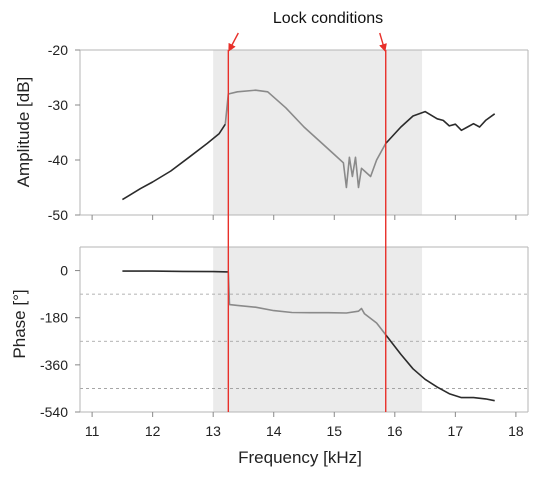  Describe the element at coordinates (58, 50) in the screenshot. I see `y-tick-label: -20` at that location.